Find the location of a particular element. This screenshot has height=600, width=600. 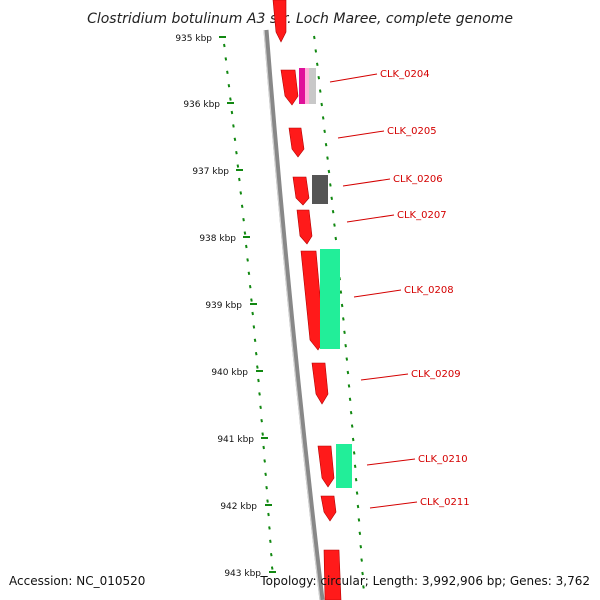

gene-label-text: CLK_0207 is located at coordinates (422, 215).